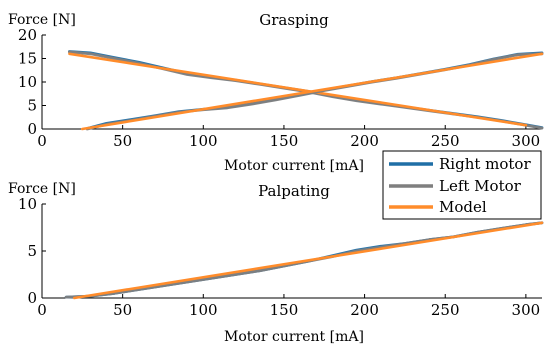 This screenshot has height=347, width=545. I want to click on palpating-xlabel: Motor current [mA], so click(294, 337).